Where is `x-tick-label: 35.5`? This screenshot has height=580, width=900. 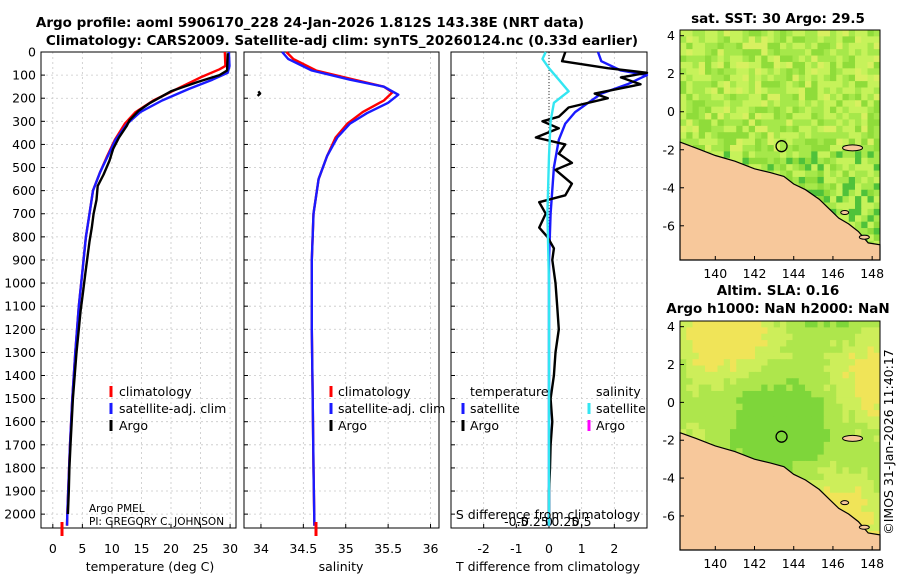 x-tick-label: 35.5 is located at coordinates (388, 548).